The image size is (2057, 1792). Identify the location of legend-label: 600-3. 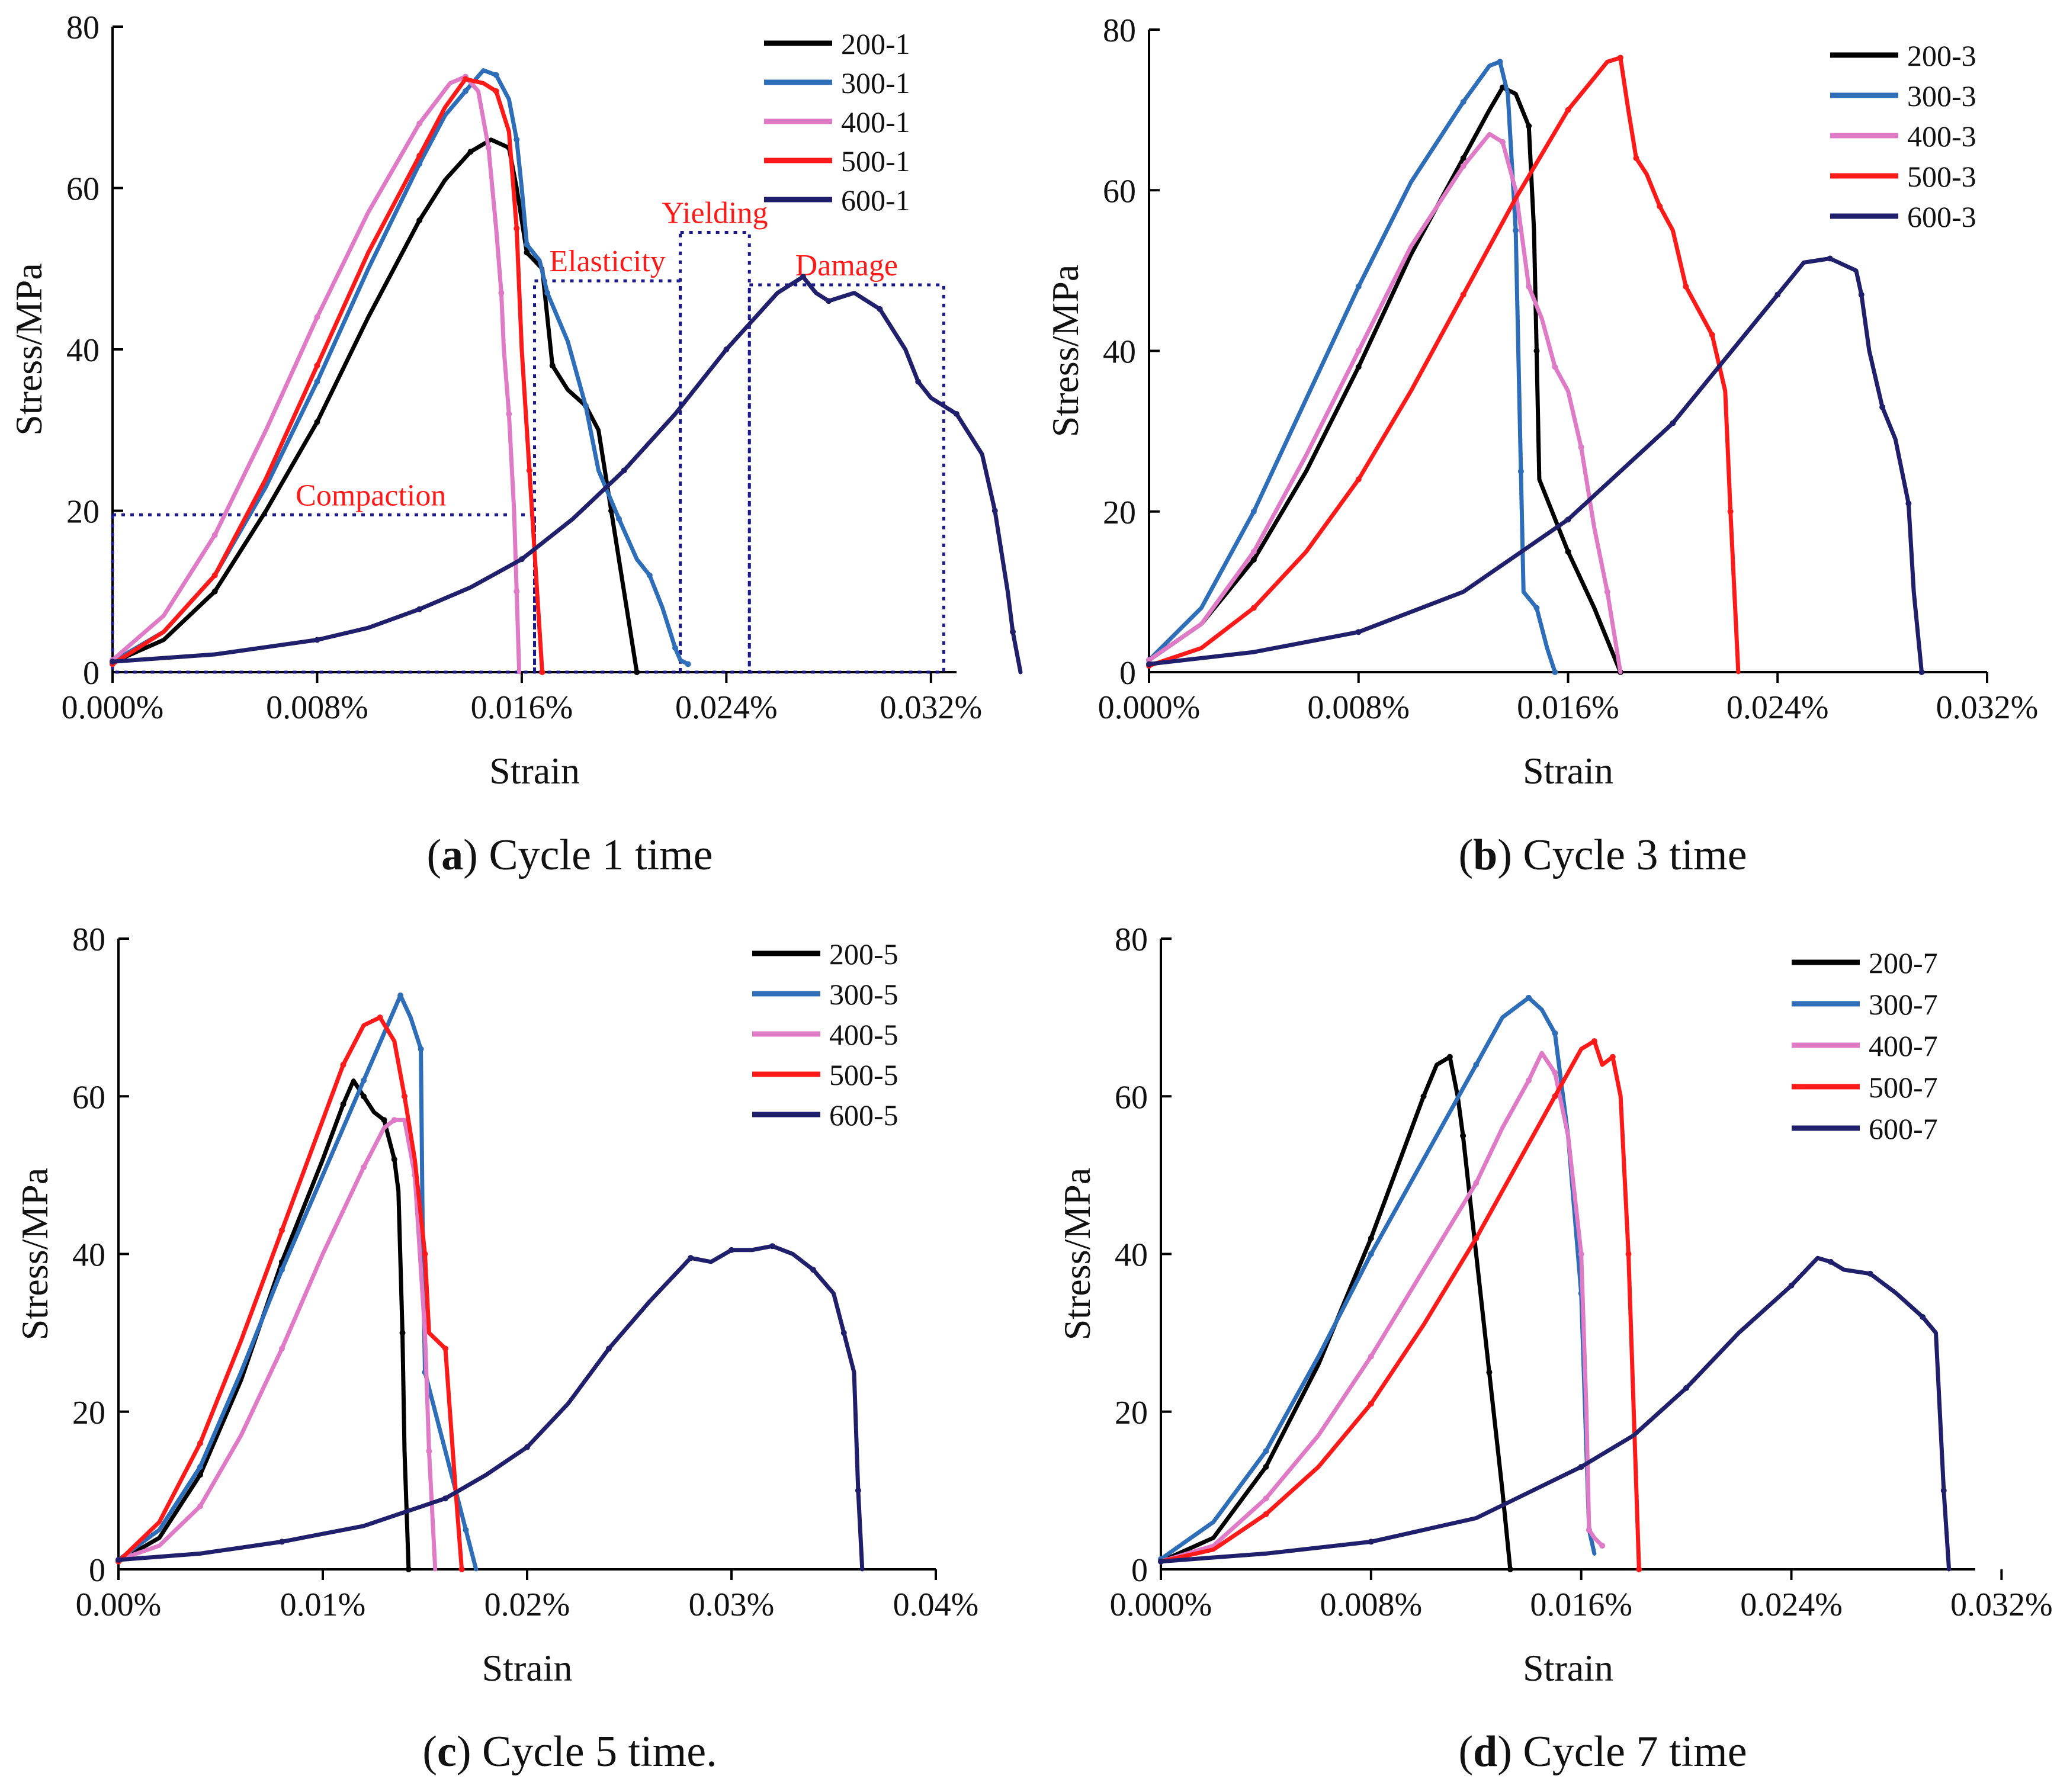
(1941, 217).